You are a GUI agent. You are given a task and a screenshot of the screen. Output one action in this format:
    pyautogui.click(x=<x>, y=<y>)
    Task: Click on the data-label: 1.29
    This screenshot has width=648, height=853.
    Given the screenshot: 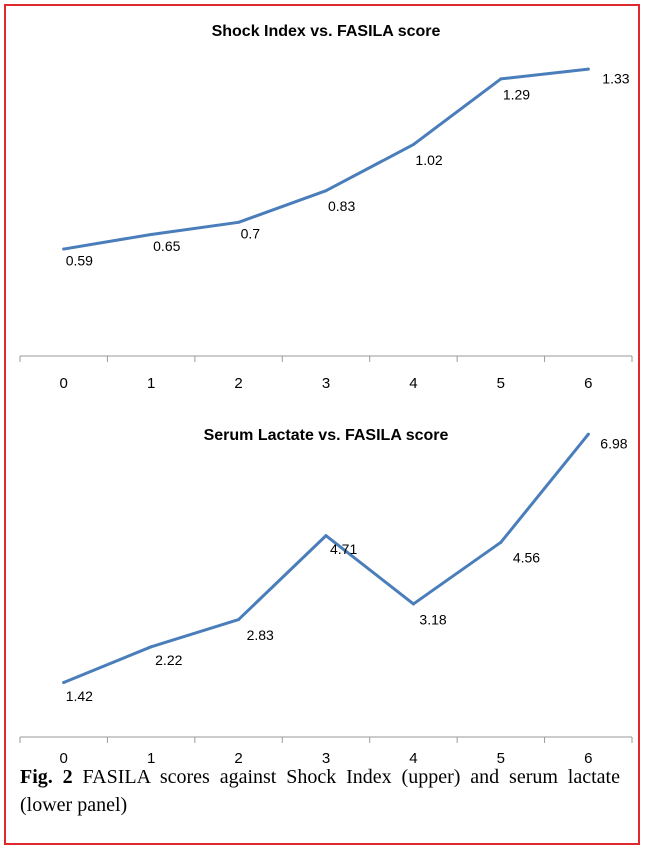 What is the action you would take?
    pyautogui.click(x=516, y=94)
    